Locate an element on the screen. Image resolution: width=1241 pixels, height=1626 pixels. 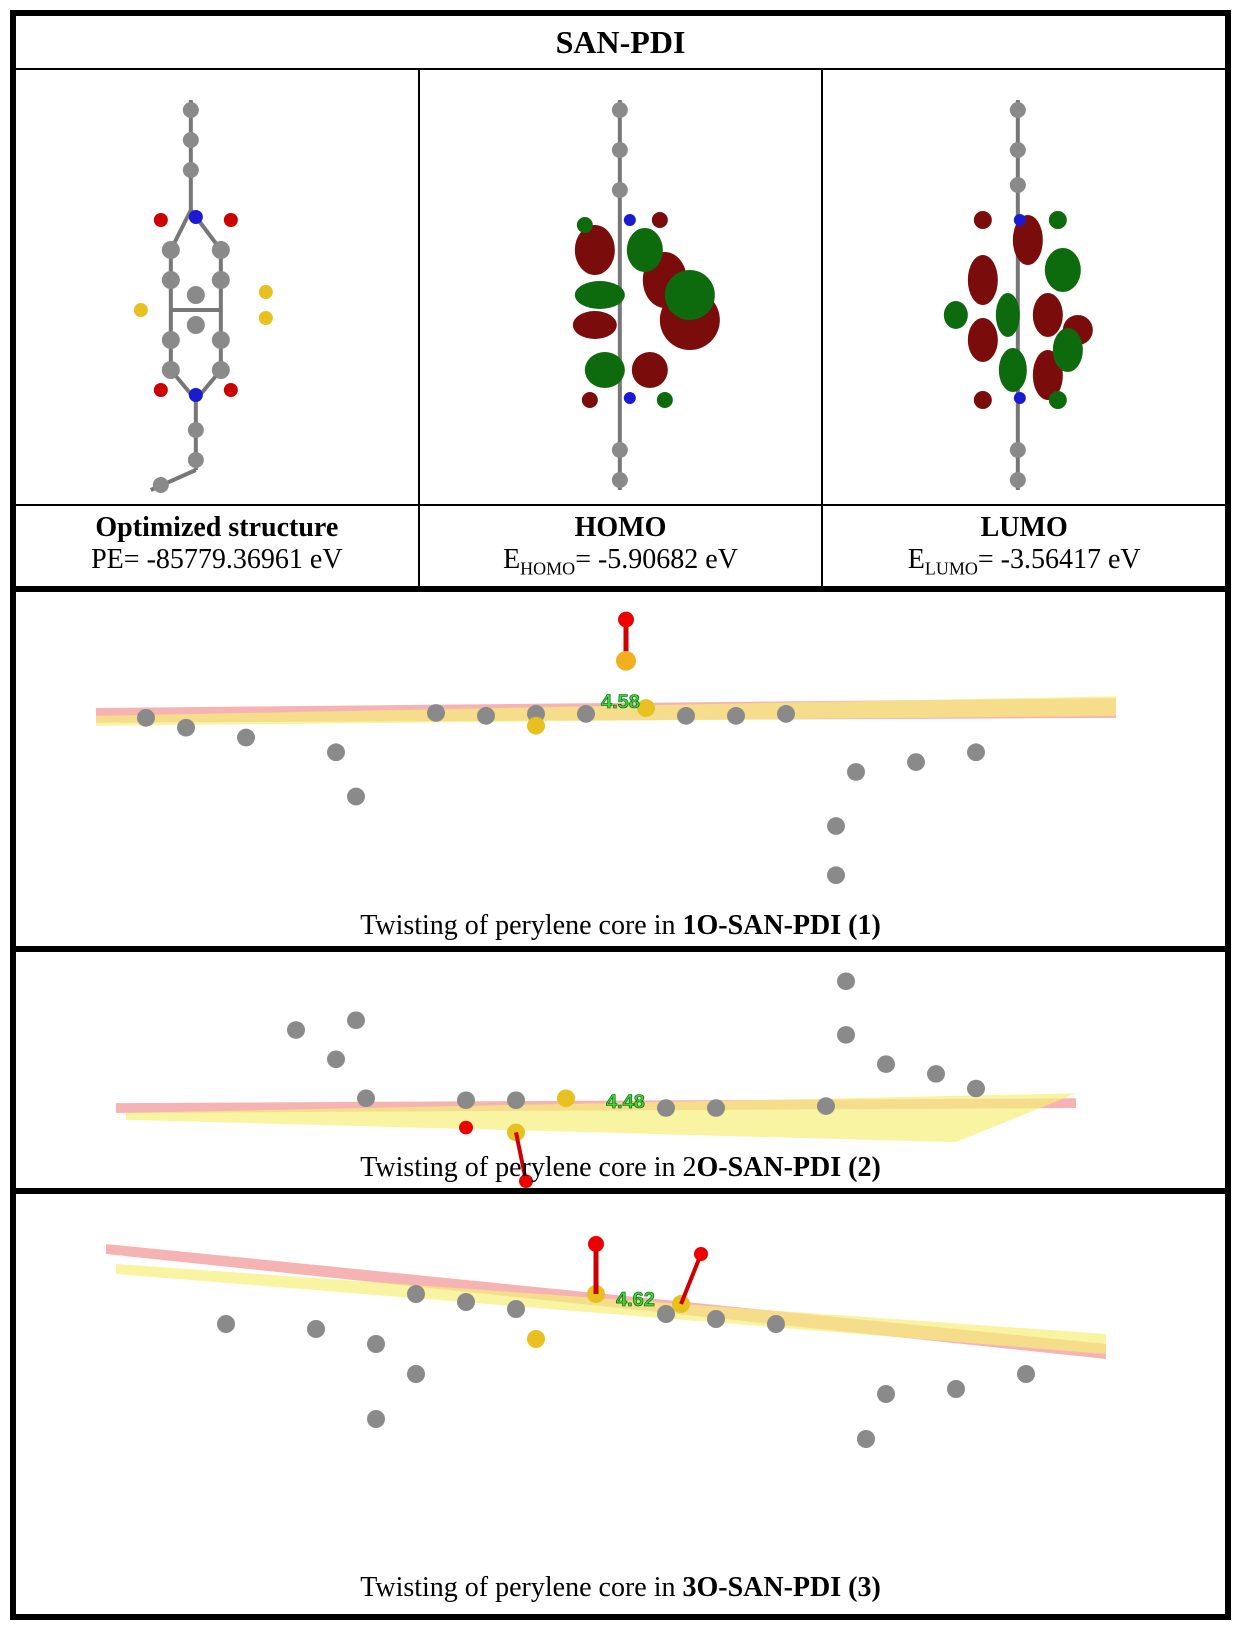
homo-orbital-model is located at coordinates (646, 295).